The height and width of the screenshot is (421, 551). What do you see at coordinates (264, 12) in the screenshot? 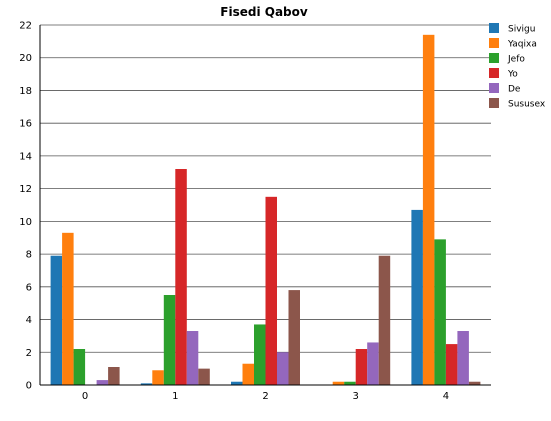
I see `chart-title: Fisedi Qabov` at bounding box center [264, 12].